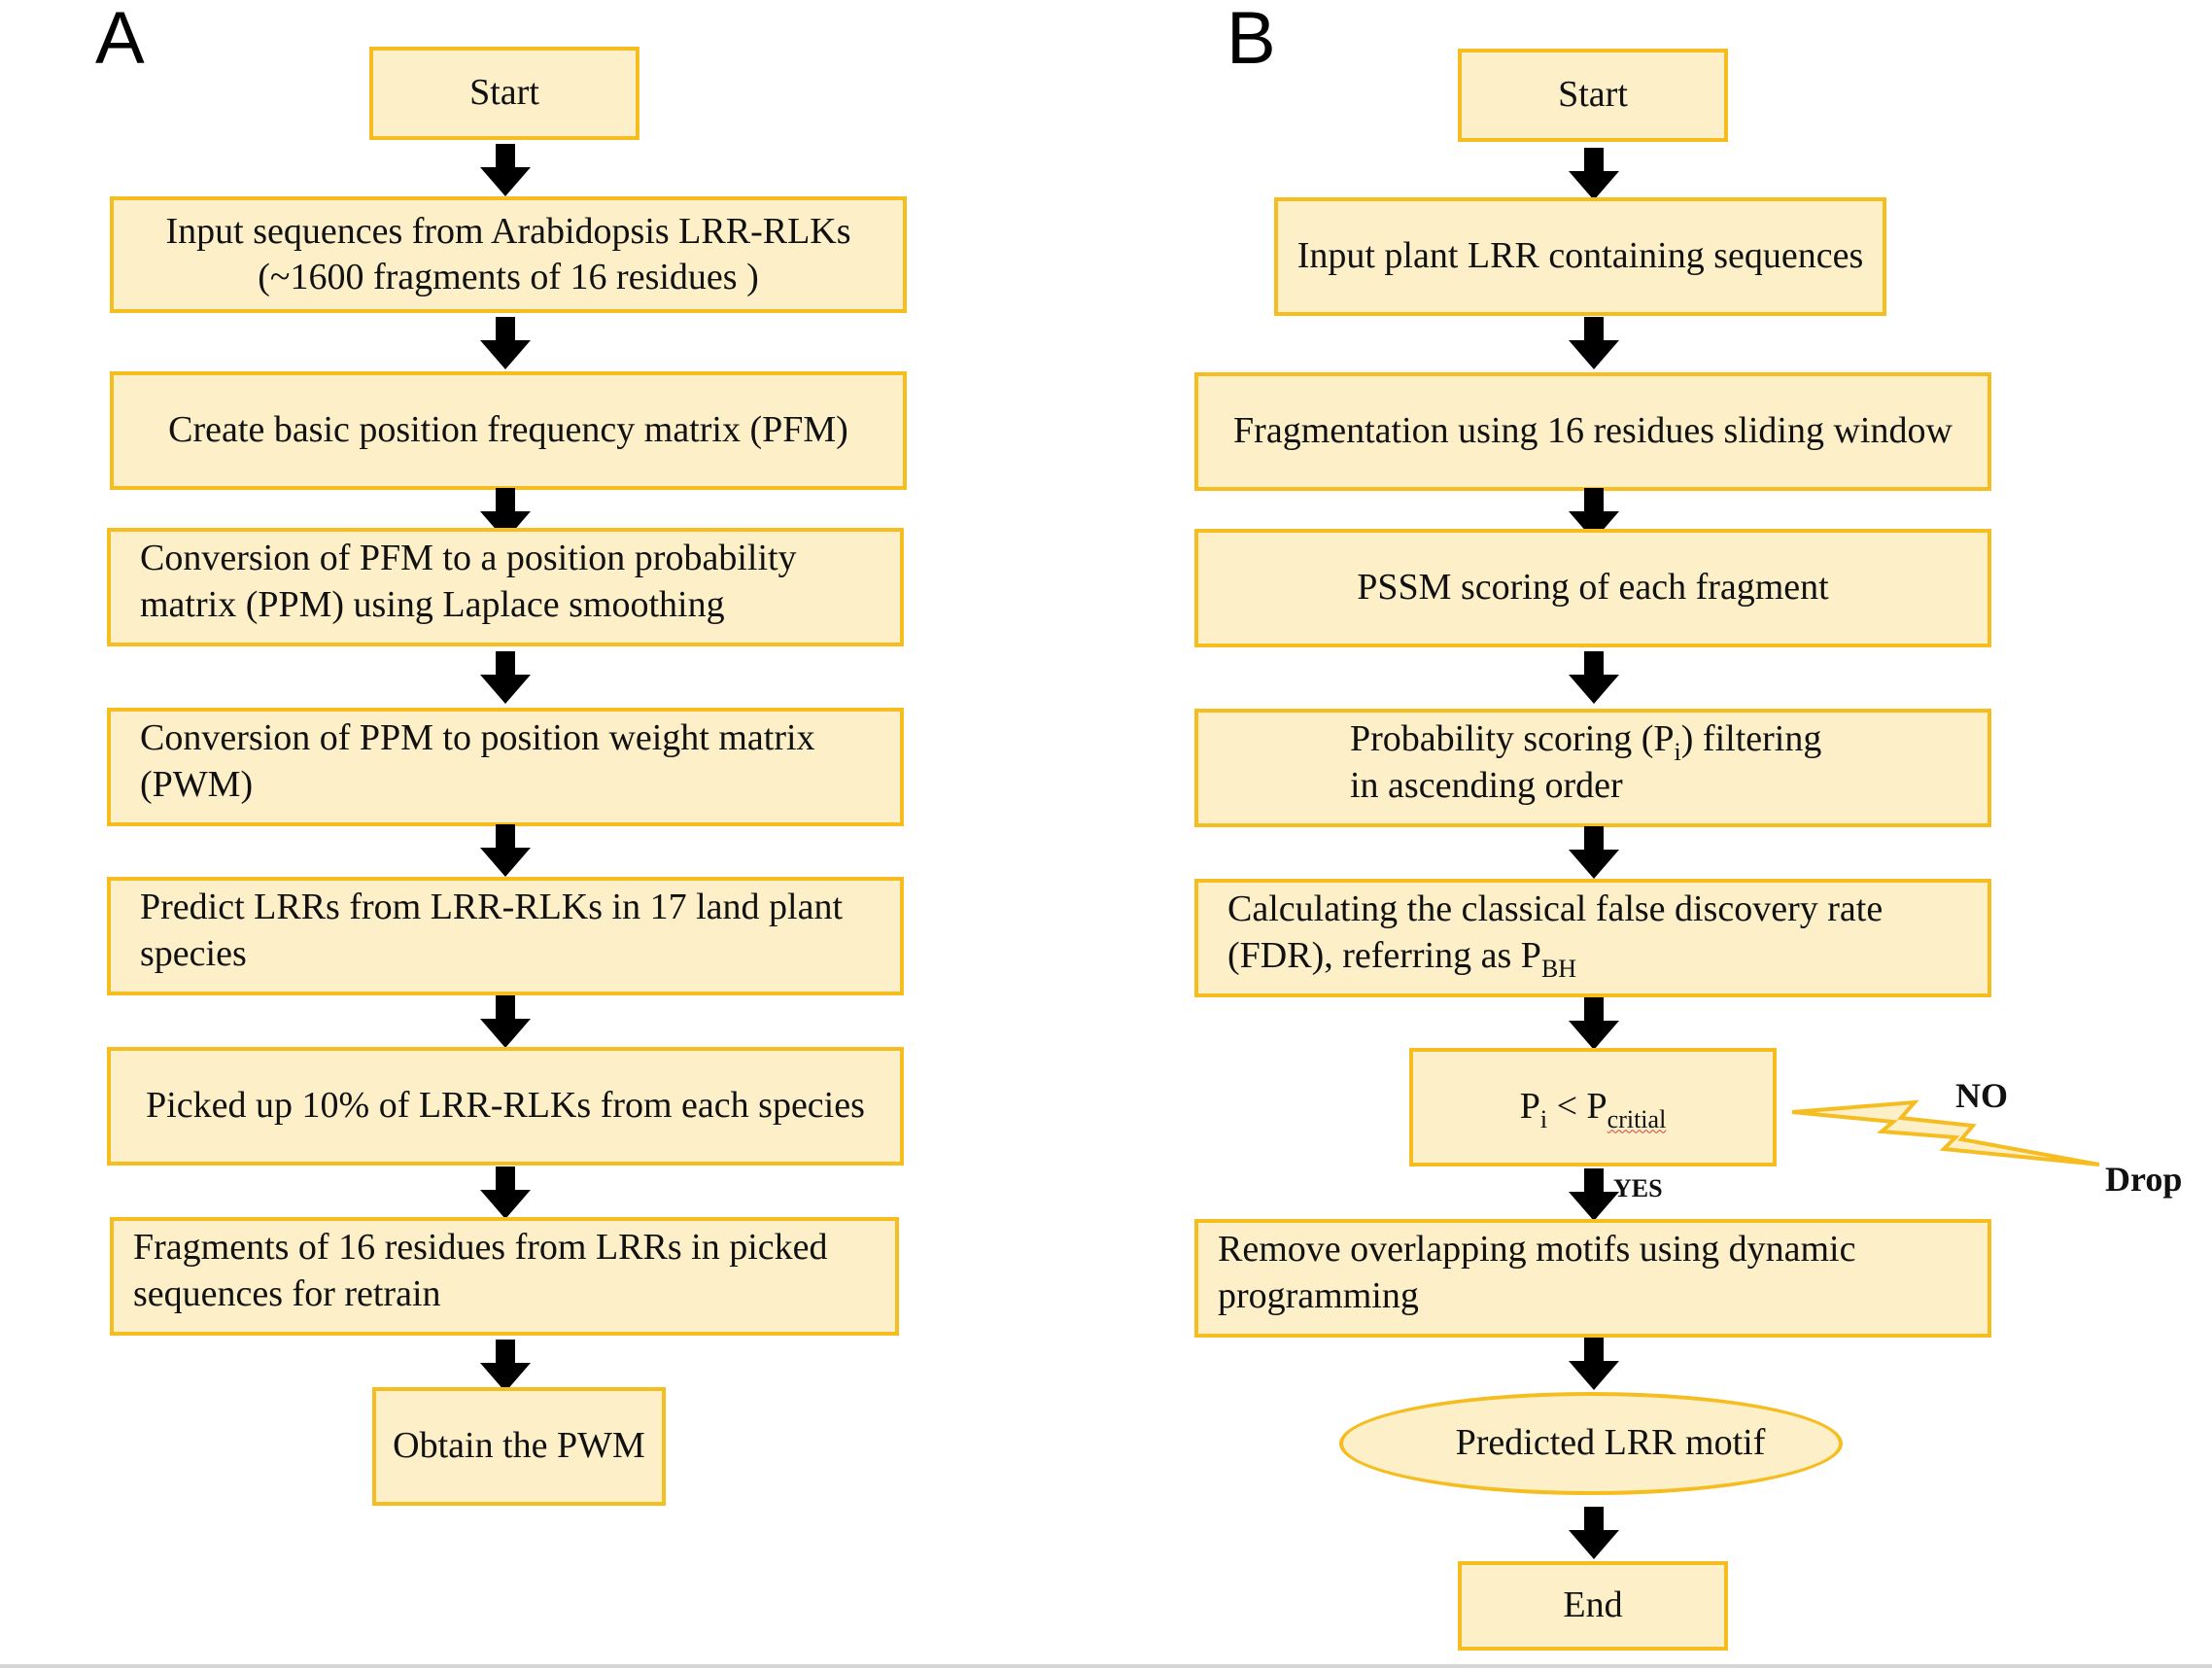 The height and width of the screenshot is (1671, 2212). Describe the element at coordinates (193, 953) in the screenshot. I see `a-predict-line2: species` at that location.